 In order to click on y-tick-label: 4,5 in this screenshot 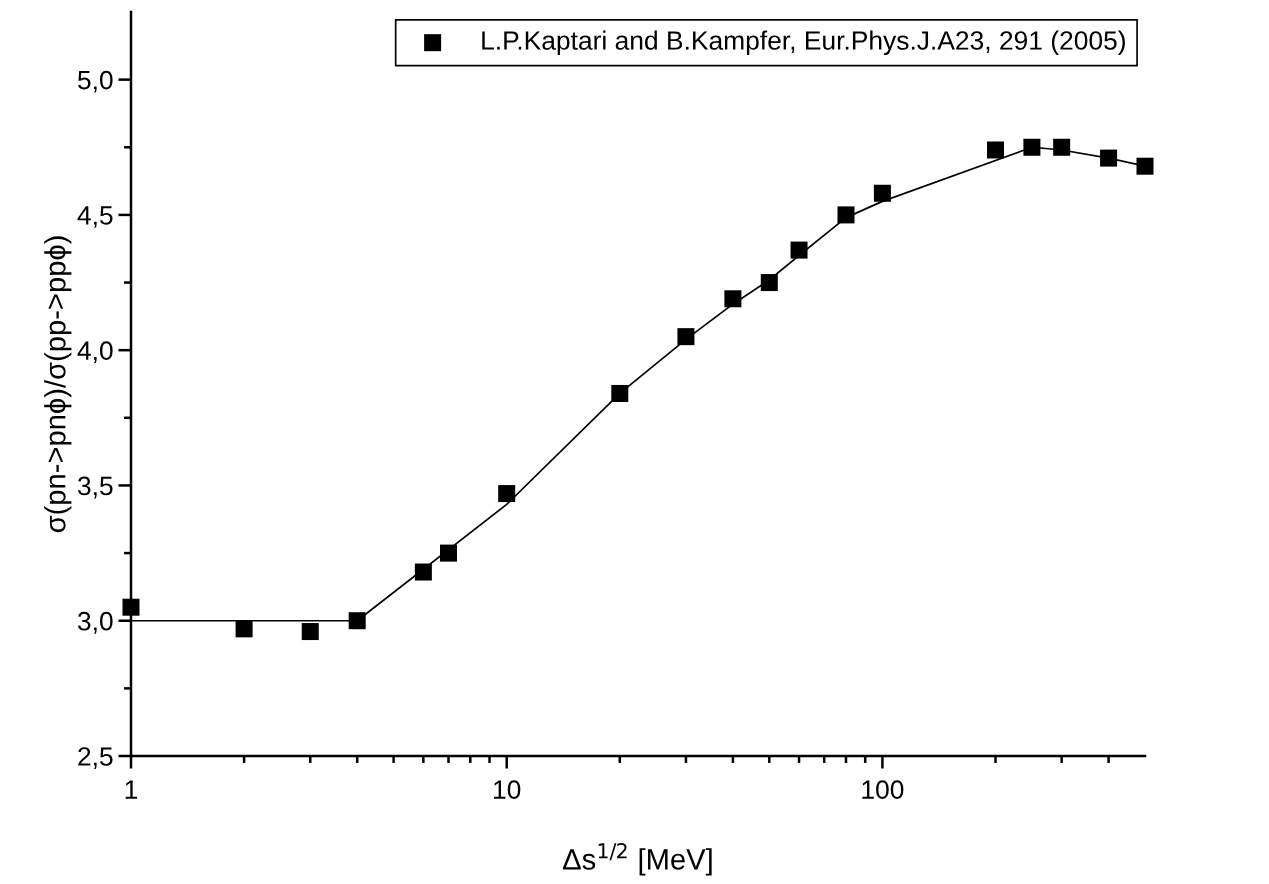, I will do `click(95, 217)`.